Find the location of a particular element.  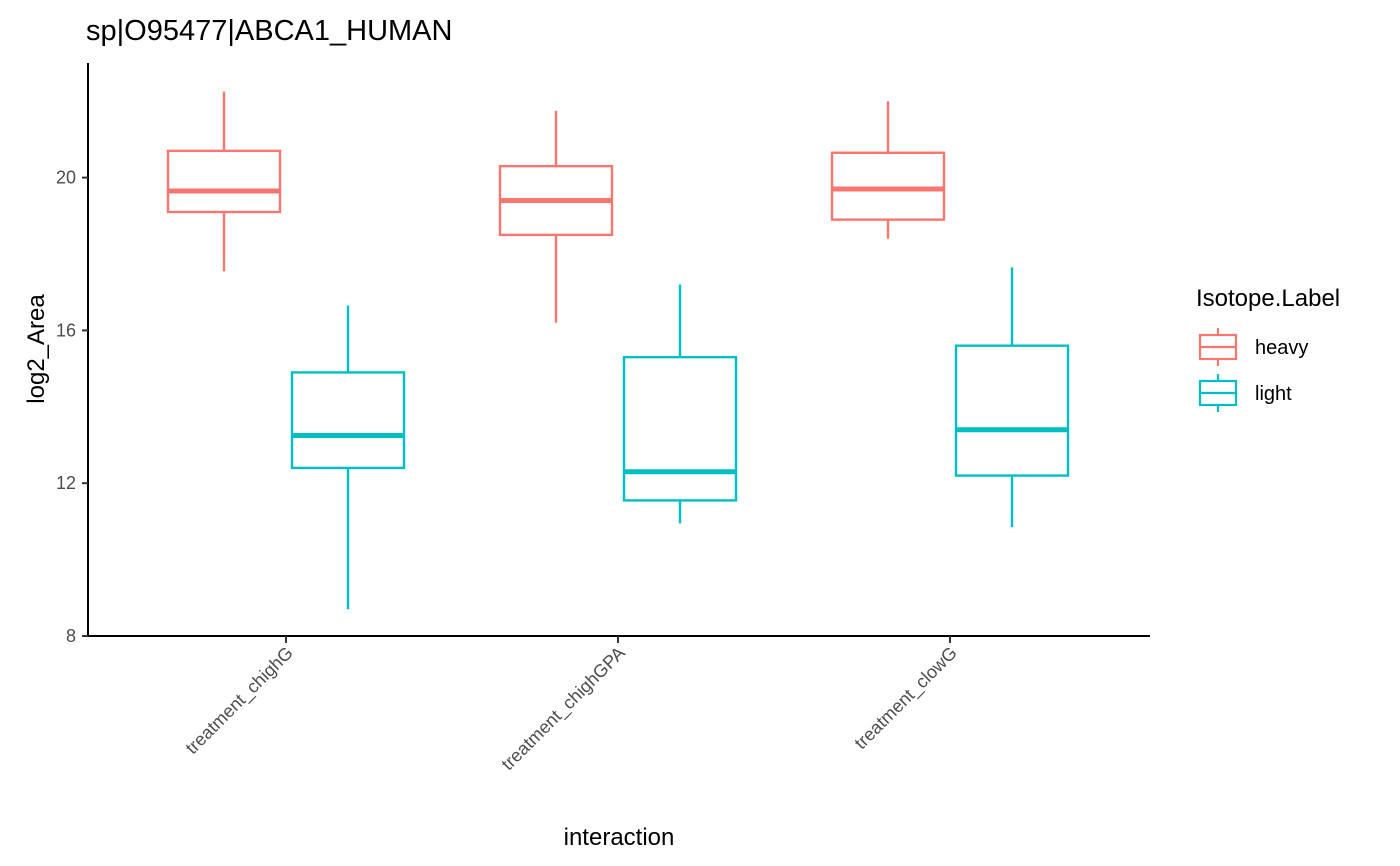

x-tick-label: treatment_chighG is located at coordinates (240, 701).